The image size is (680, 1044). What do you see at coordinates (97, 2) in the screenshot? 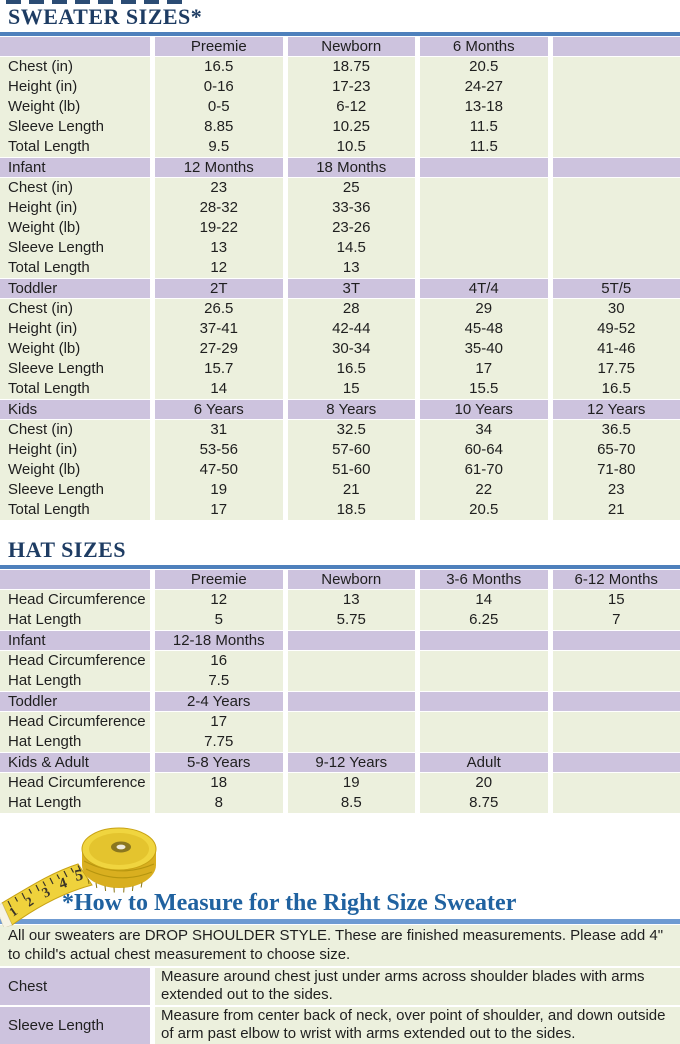
I see `cropped-text-artifact` at bounding box center [97, 2].